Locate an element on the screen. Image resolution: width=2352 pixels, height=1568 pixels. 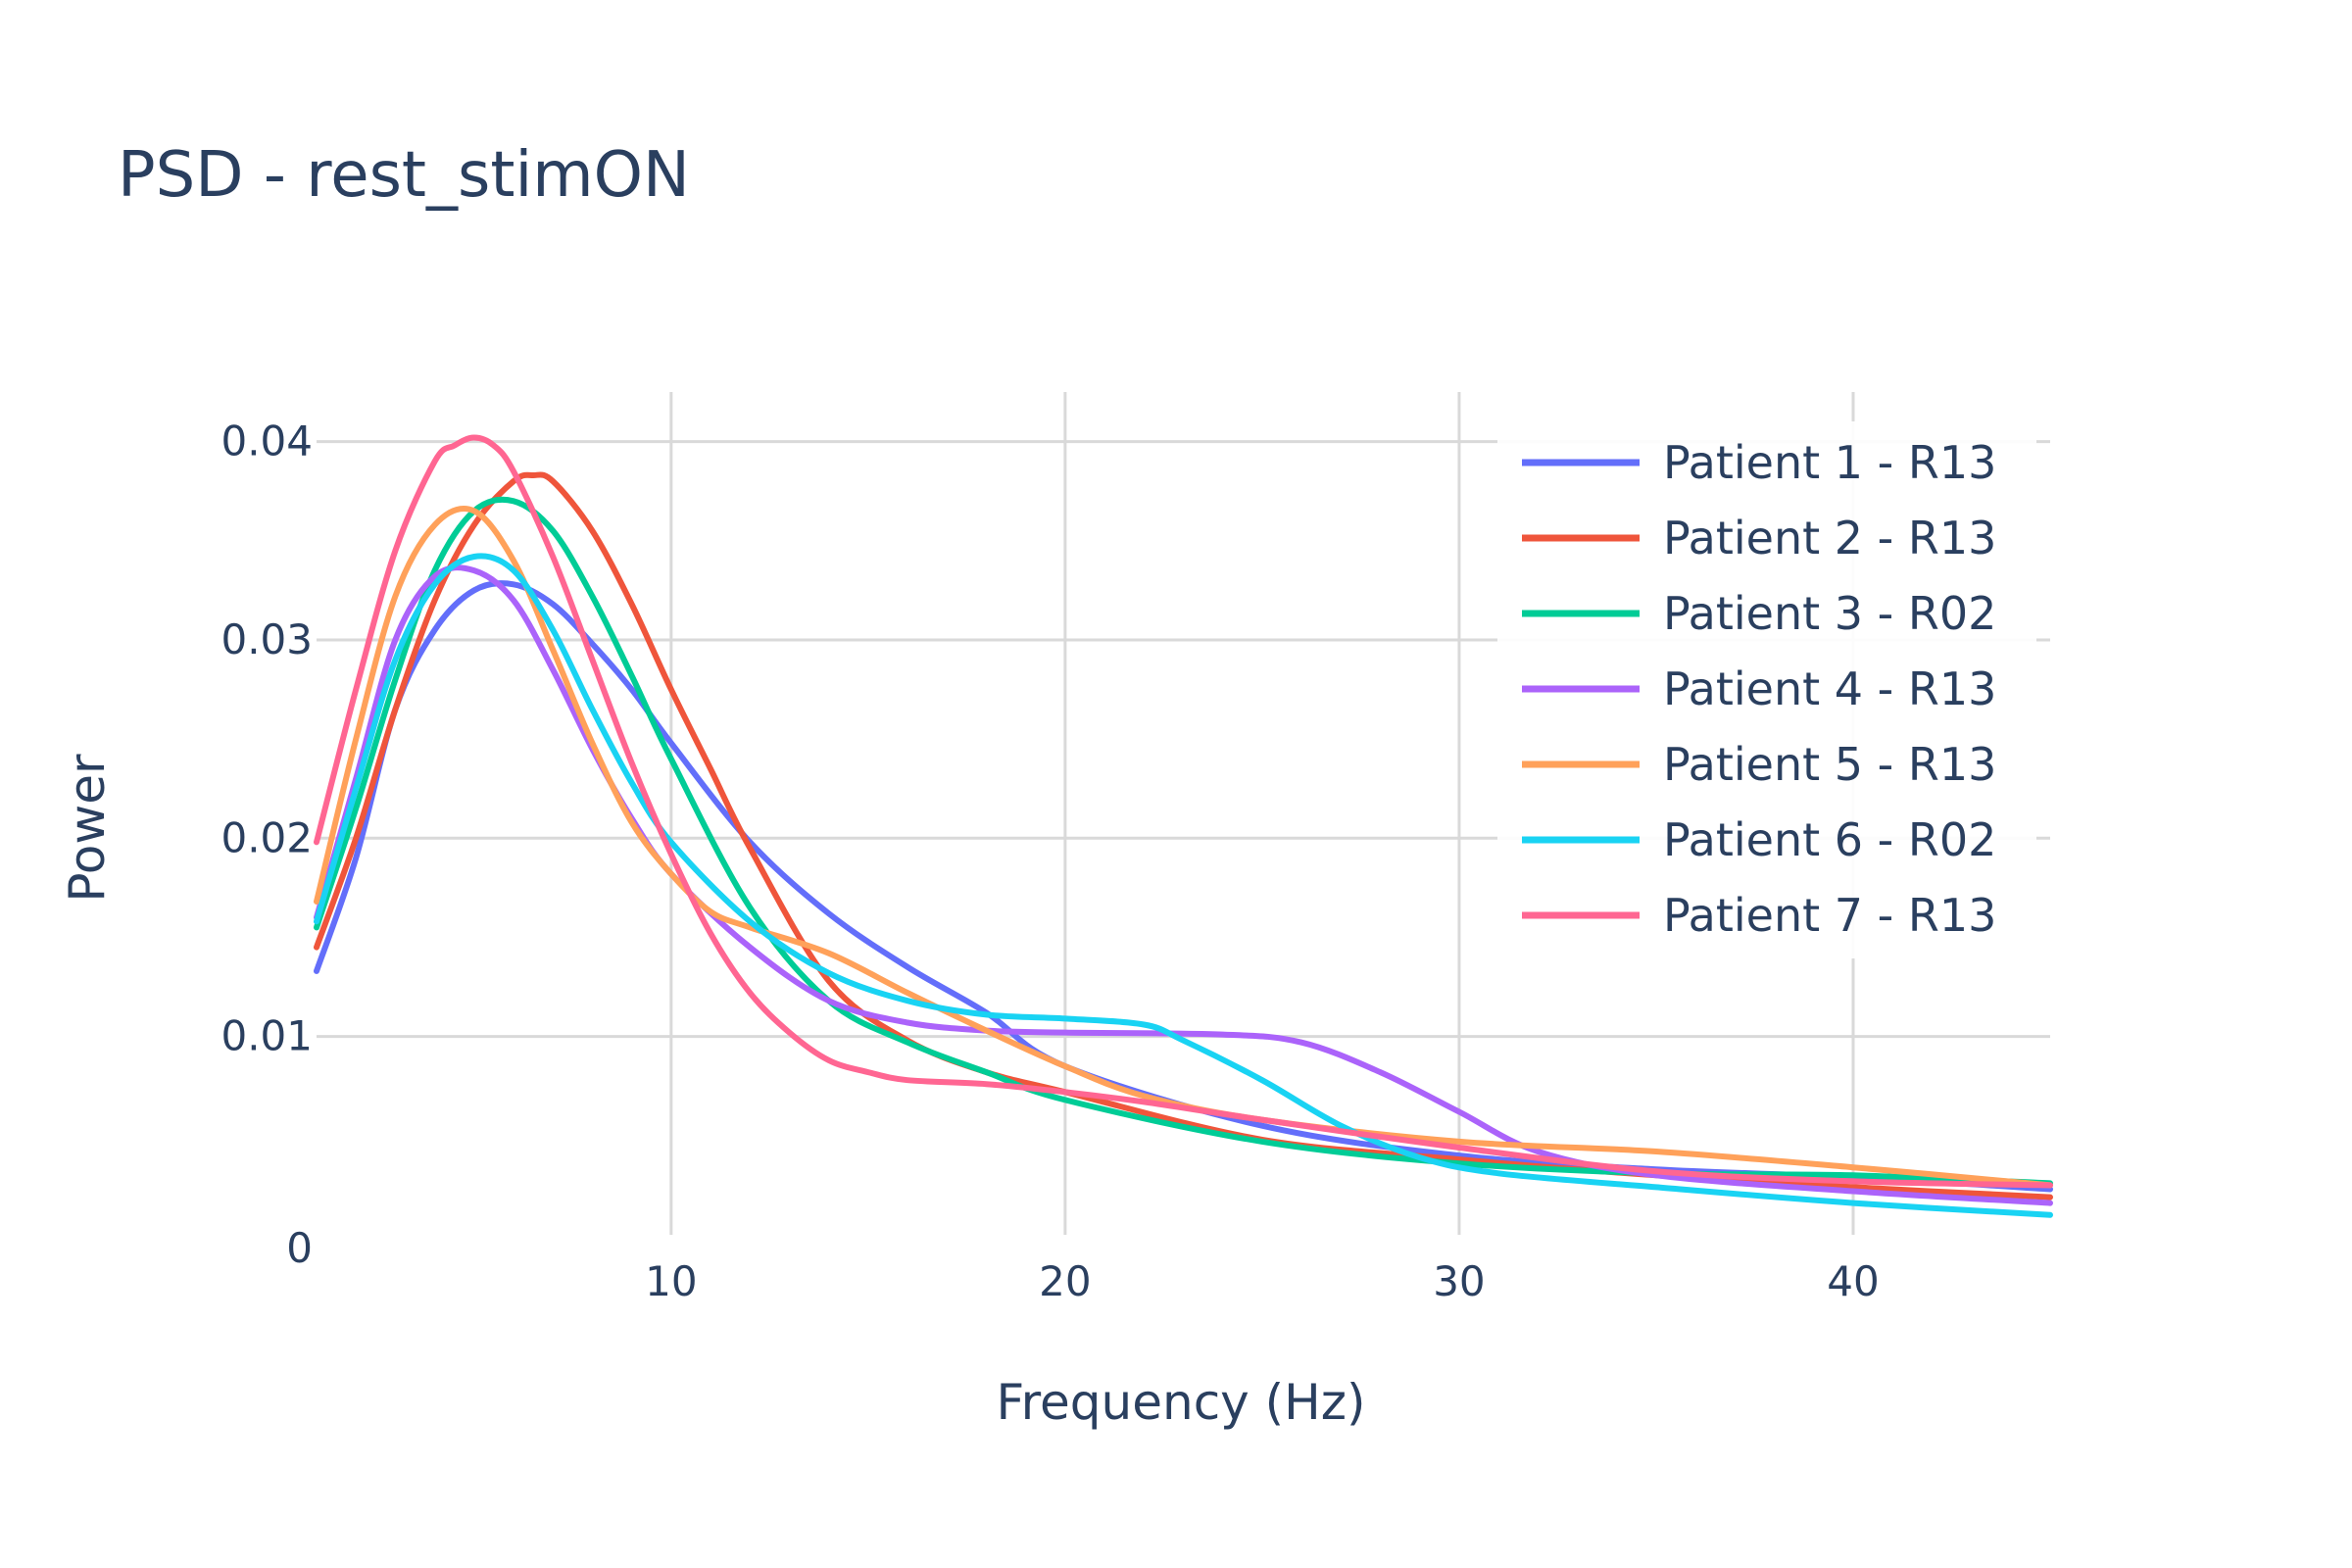
x-tick-label: 30 is located at coordinates (1459, 1281).